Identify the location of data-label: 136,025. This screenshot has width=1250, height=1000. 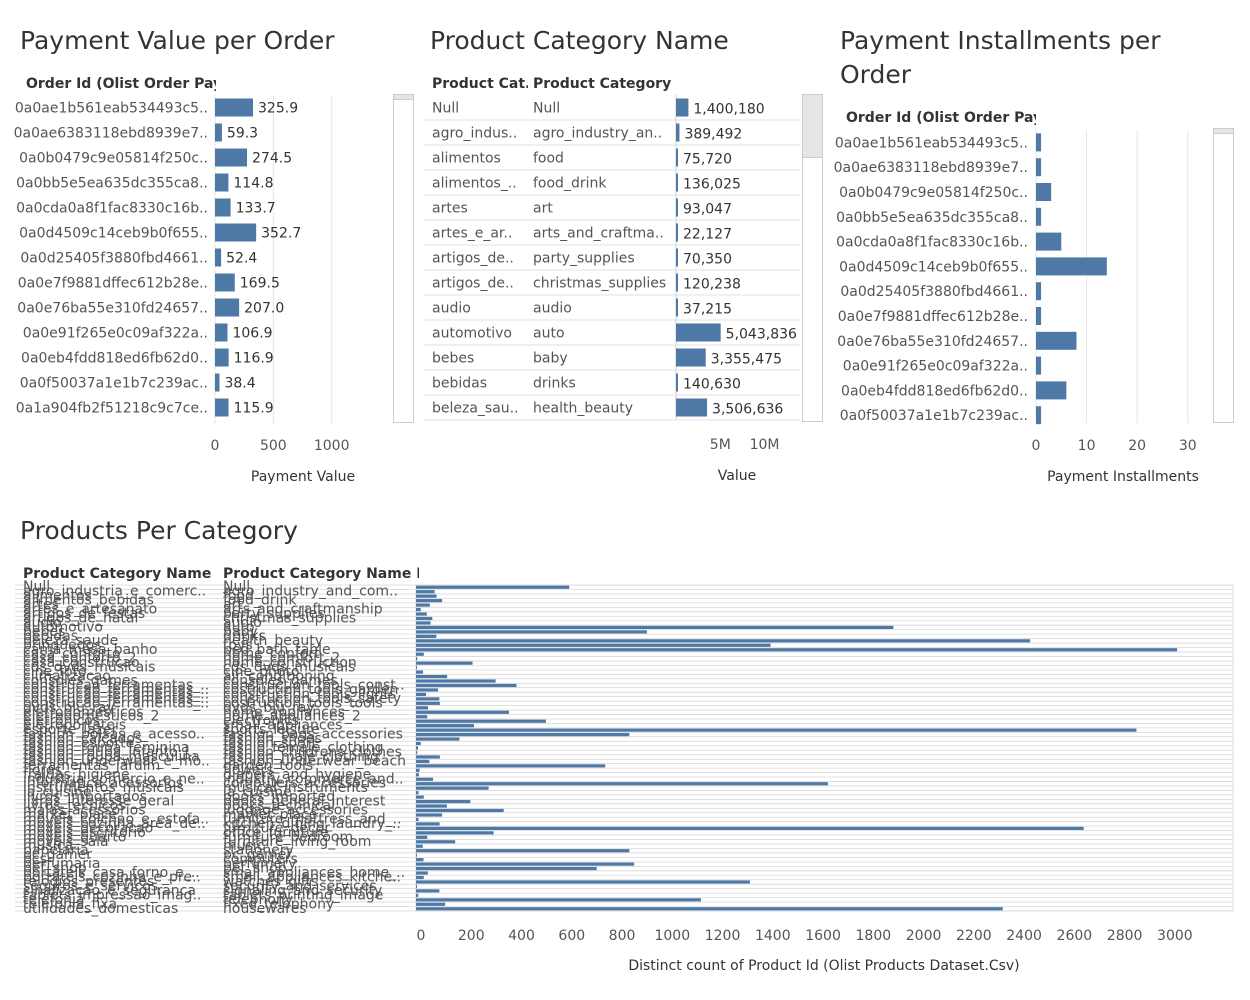
(712, 185).